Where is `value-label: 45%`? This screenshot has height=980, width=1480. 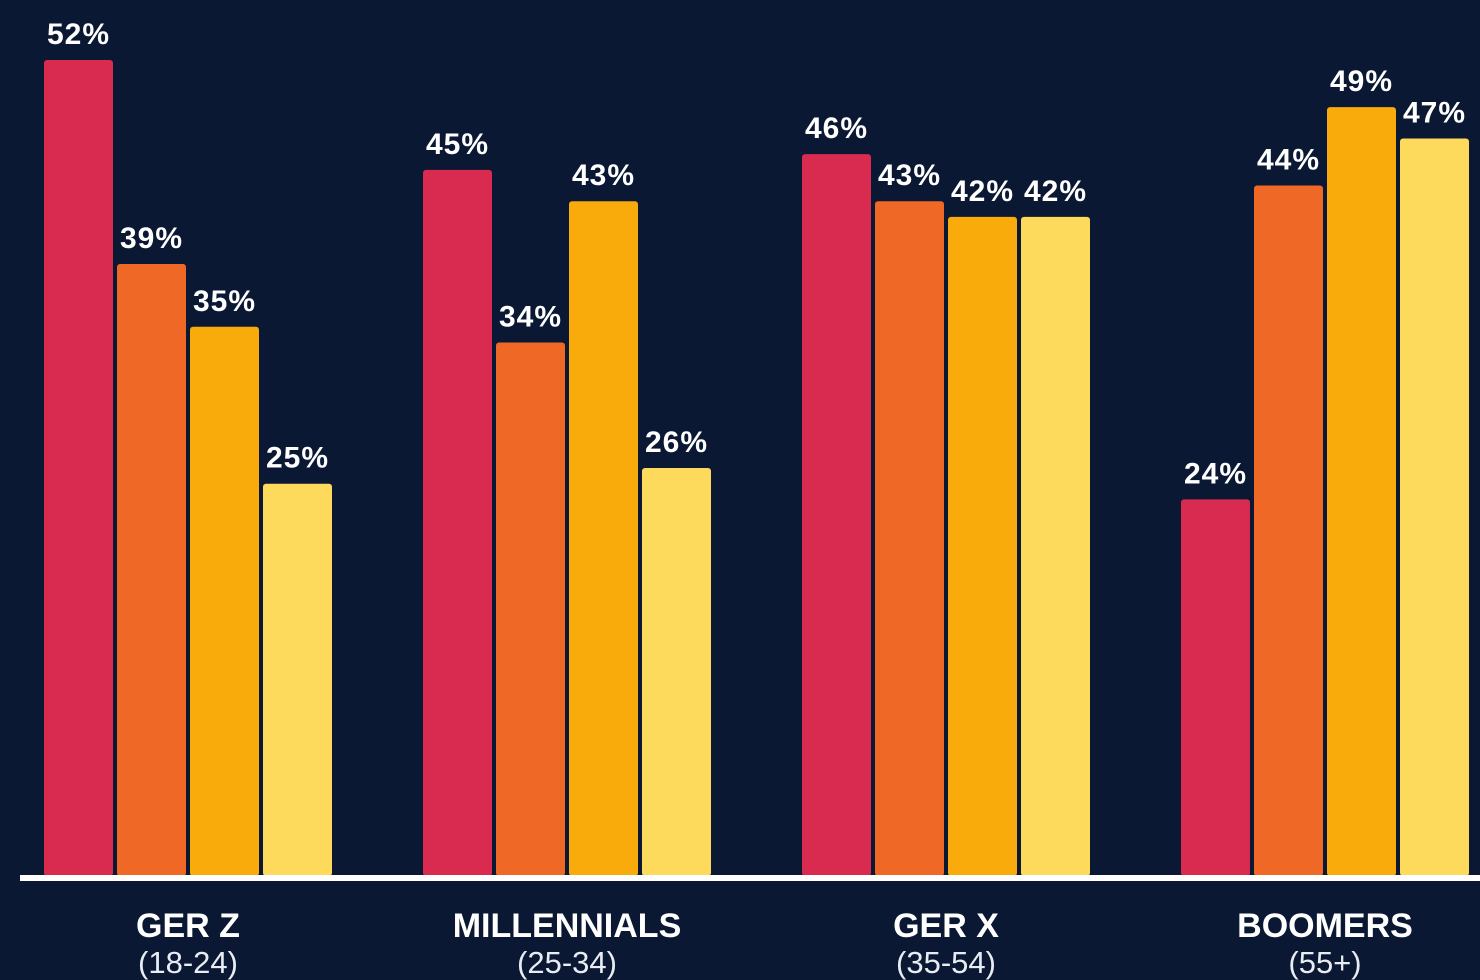 value-label: 45% is located at coordinates (457, 144).